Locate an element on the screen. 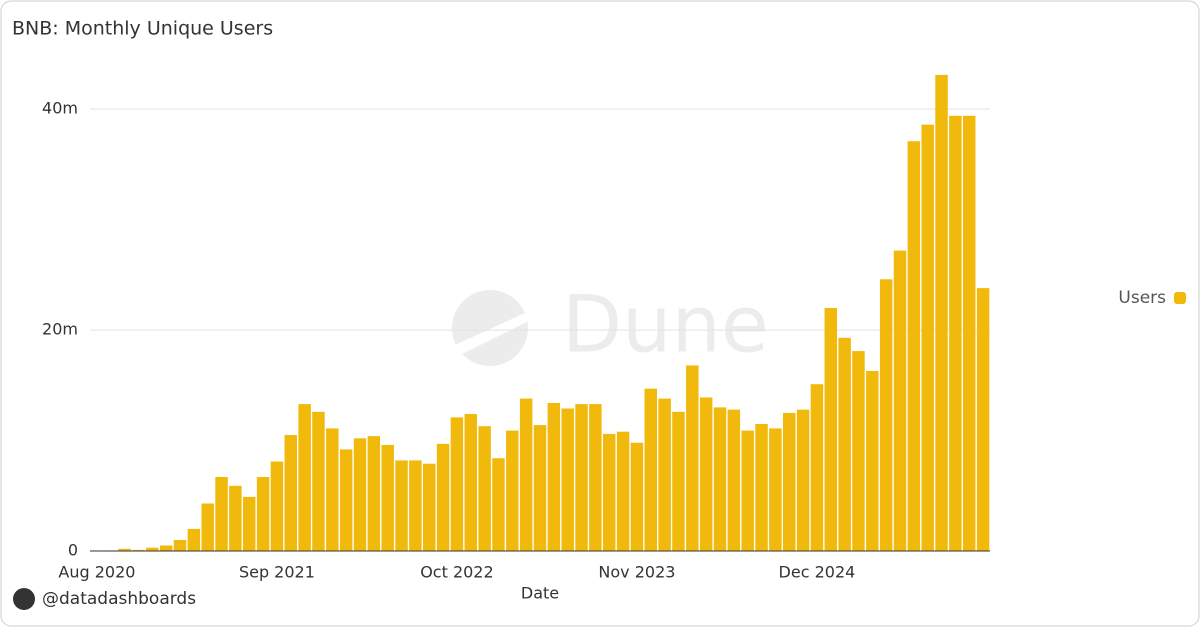  legend-label: Users is located at coordinates (1142, 298).